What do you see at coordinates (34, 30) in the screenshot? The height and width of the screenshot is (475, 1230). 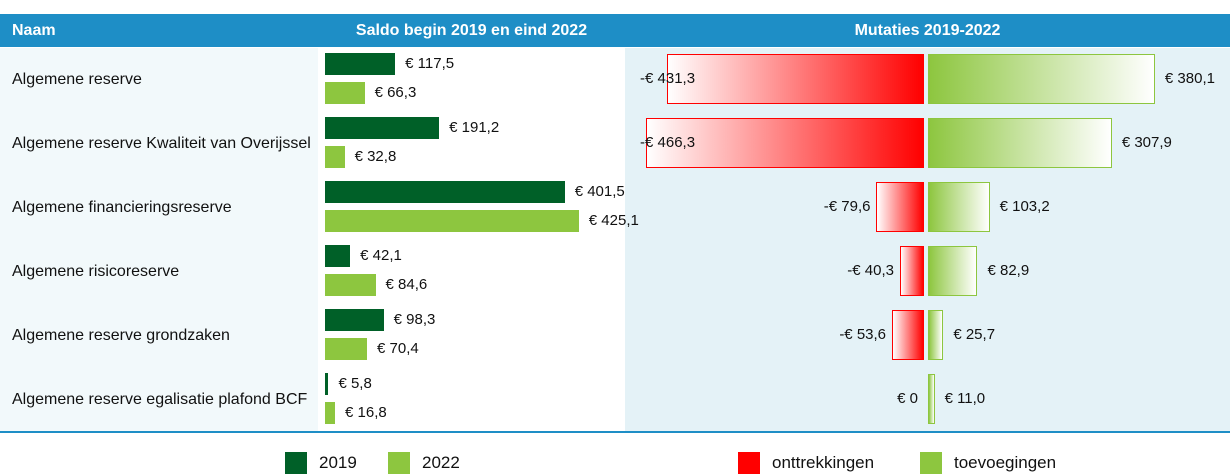 I see `header-name: Naam` at bounding box center [34, 30].